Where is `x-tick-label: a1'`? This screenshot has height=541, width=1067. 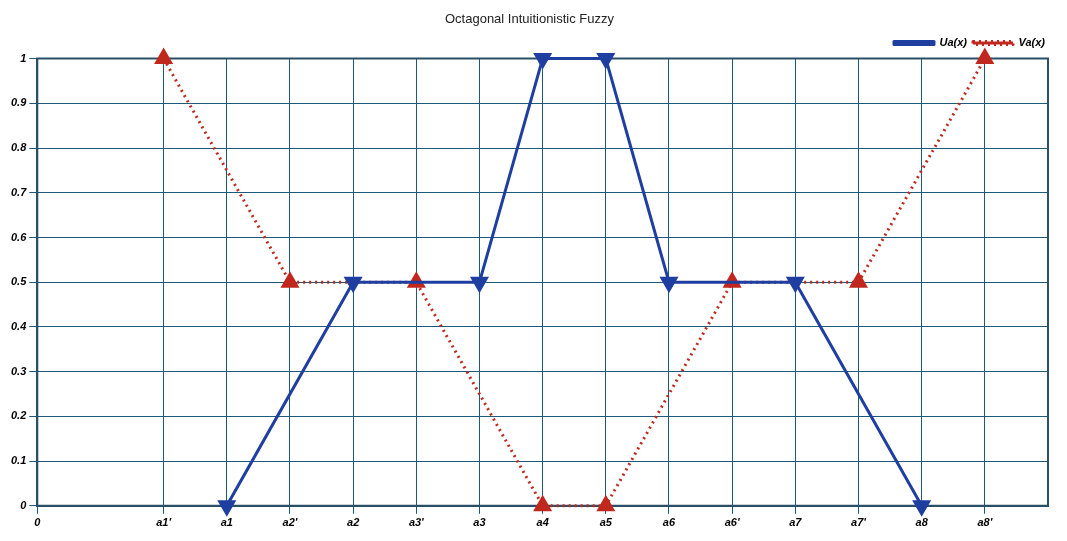
x-tick-label: a1' is located at coordinates (164, 522).